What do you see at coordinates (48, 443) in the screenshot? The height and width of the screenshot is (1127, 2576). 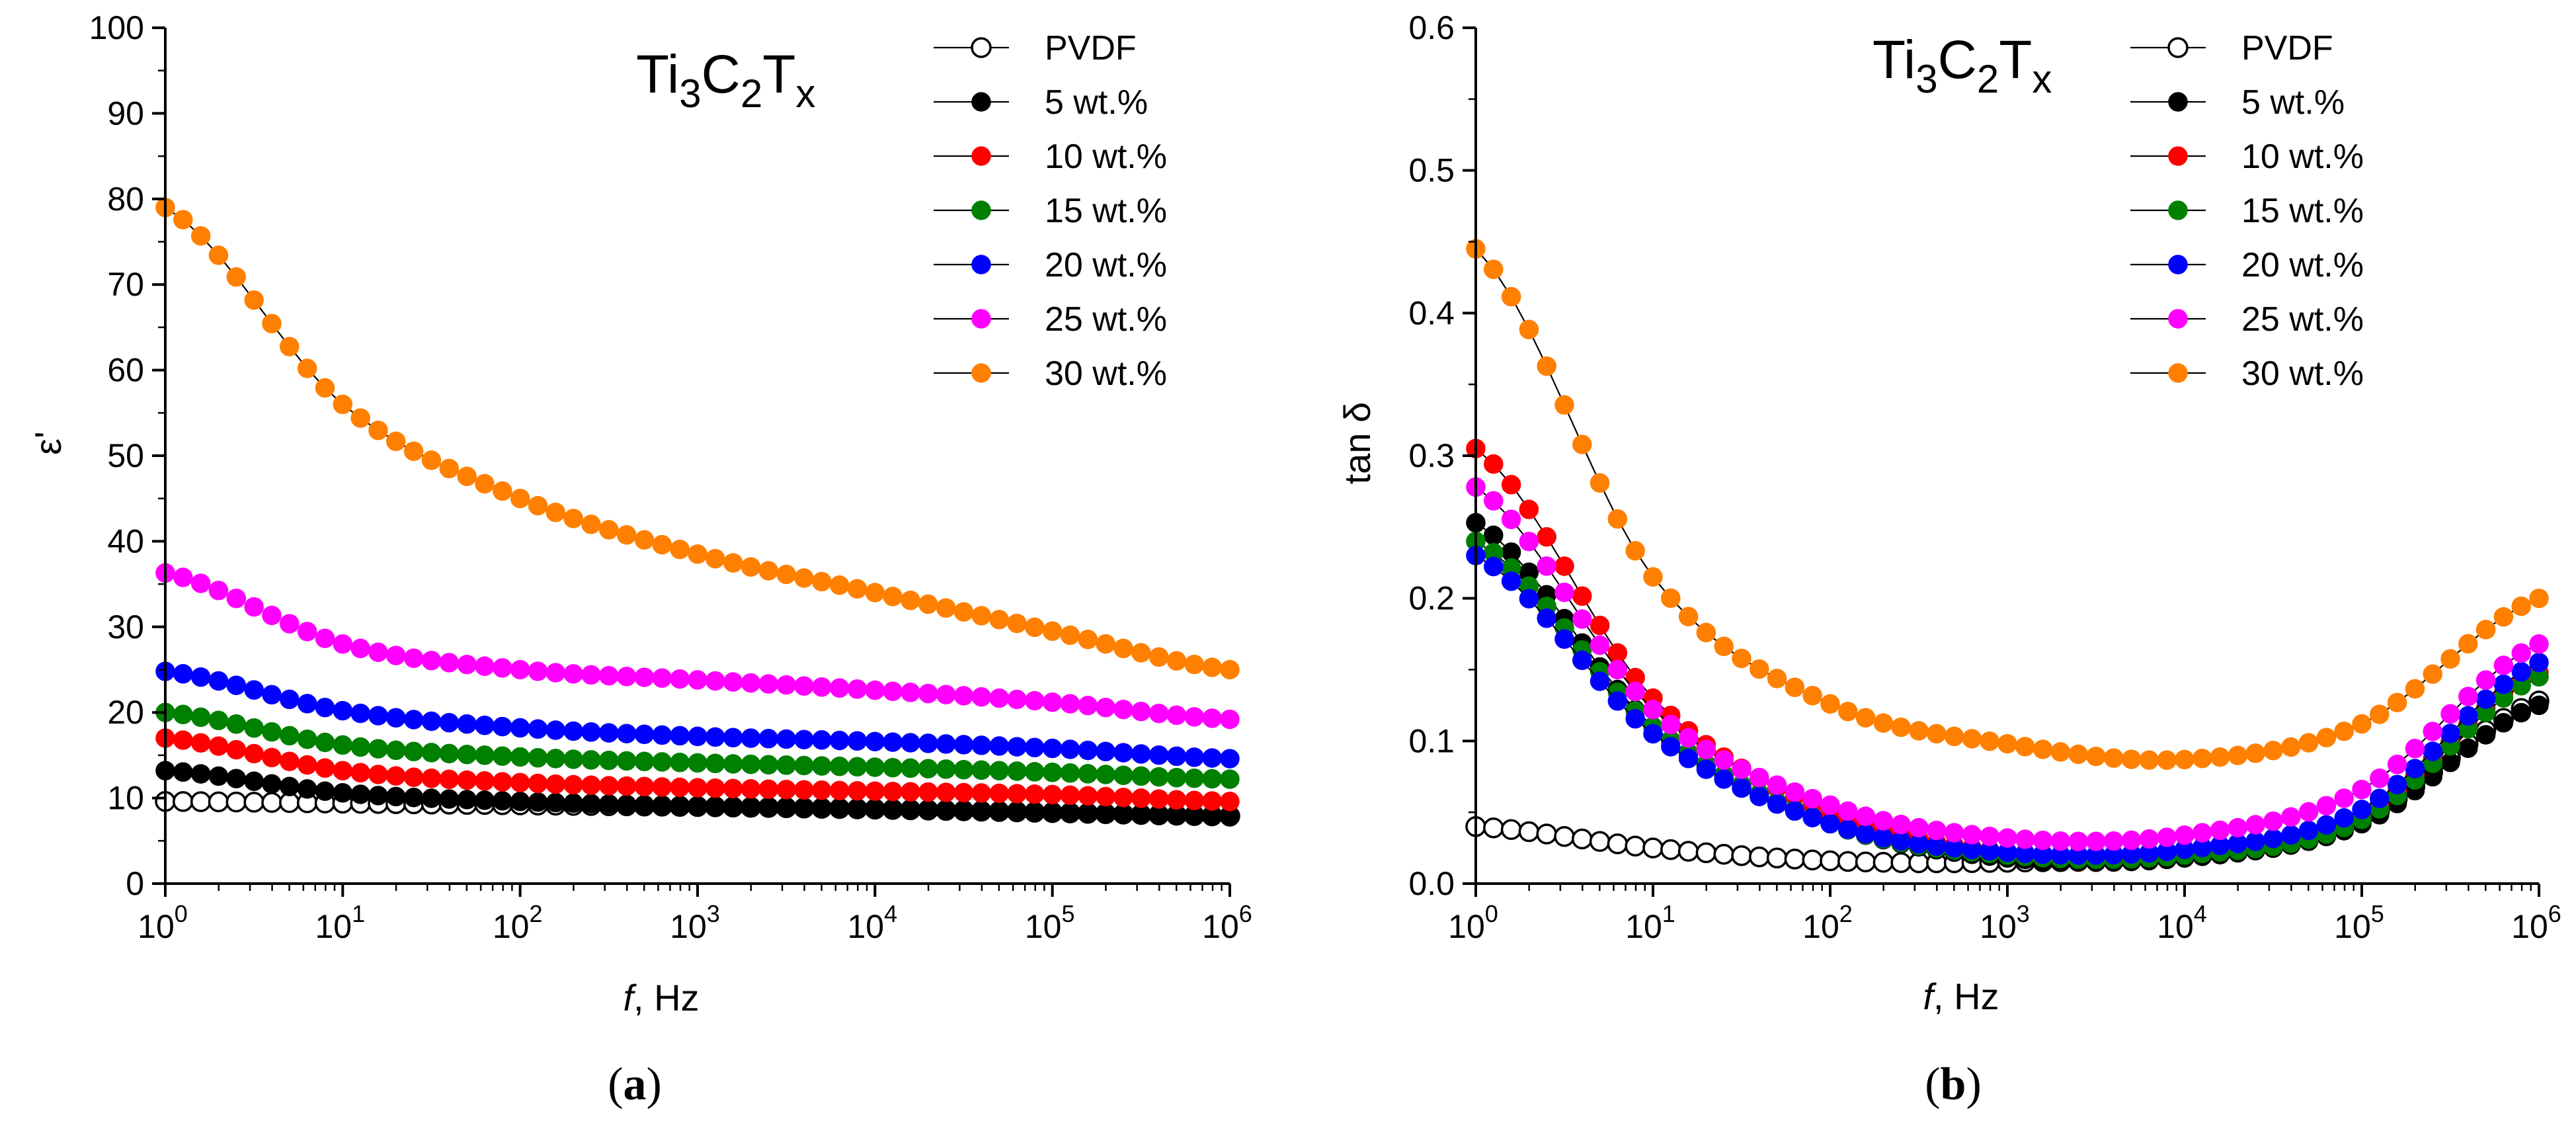 I see `panel-a-y-axis-title: ε'` at bounding box center [48, 443].